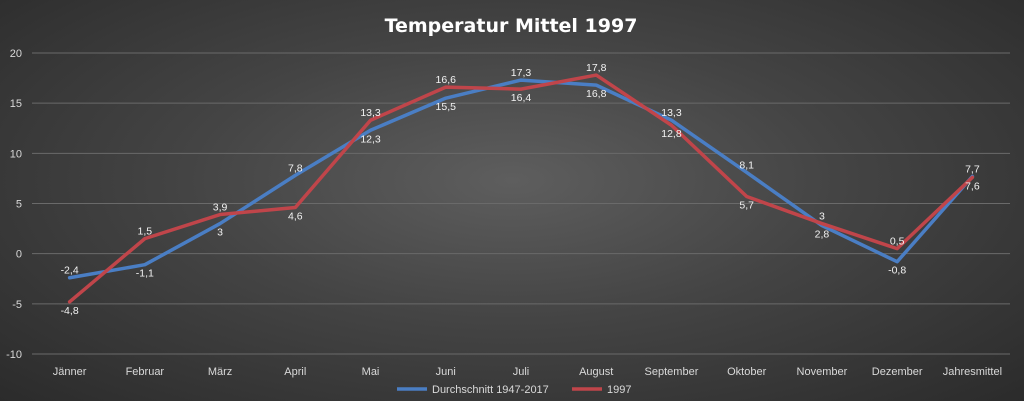  What do you see at coordinates (897, 271) in the screenshot?
I see `data-label: -0,8` at bounding box center [897, 271].